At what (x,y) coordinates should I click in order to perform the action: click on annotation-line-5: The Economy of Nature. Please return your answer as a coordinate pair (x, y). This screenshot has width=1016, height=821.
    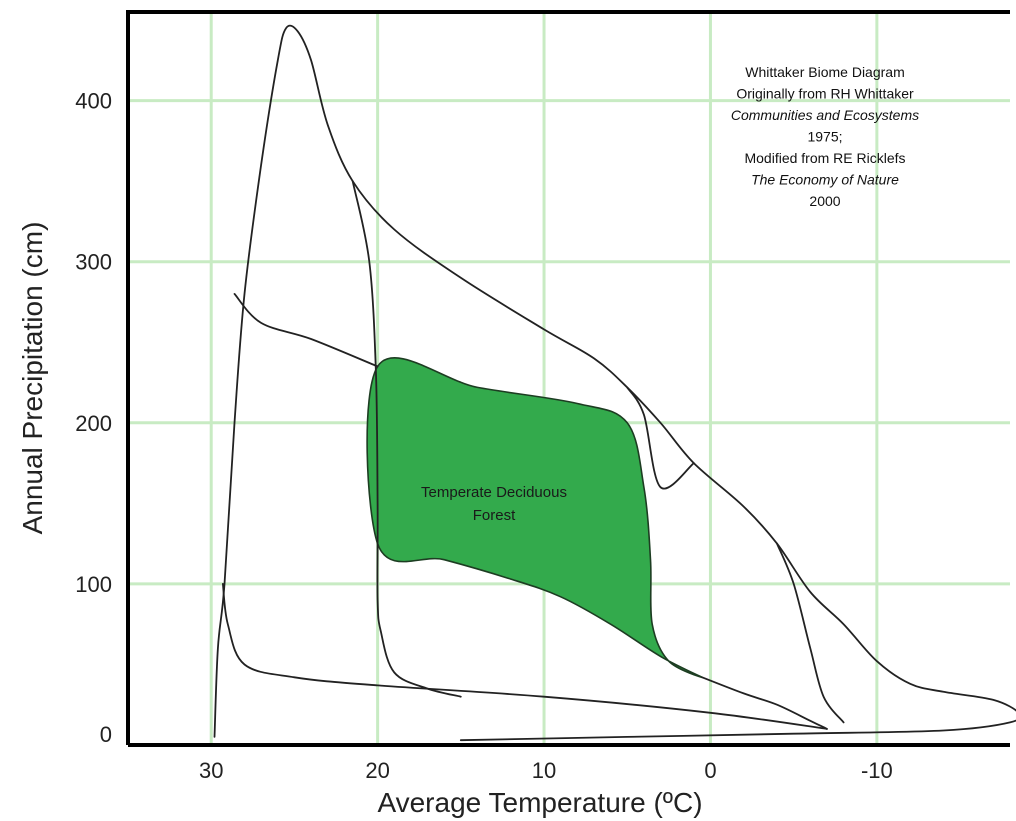
    Looking at the image, I should click on (825, 180).